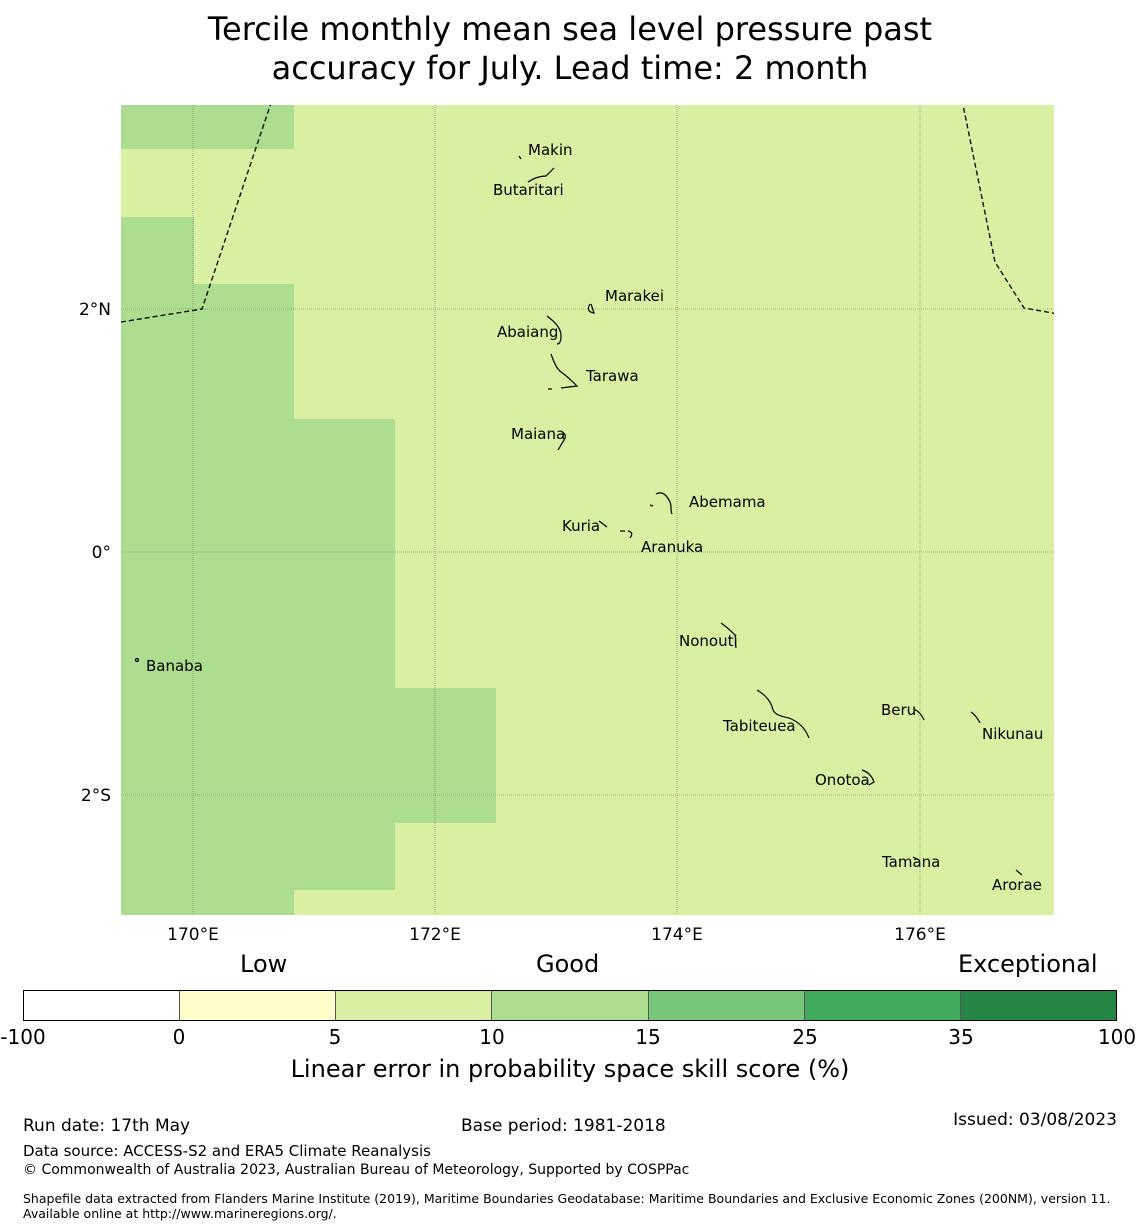  I want to click on lon-tick-174: 174°E, so click(677, 935).